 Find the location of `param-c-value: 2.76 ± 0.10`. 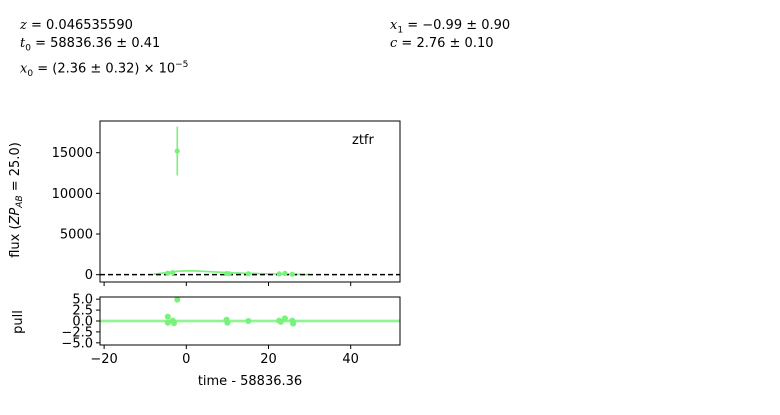

param-c-value: 2.76 ± 0.10 is located at coordinates (455, 43).